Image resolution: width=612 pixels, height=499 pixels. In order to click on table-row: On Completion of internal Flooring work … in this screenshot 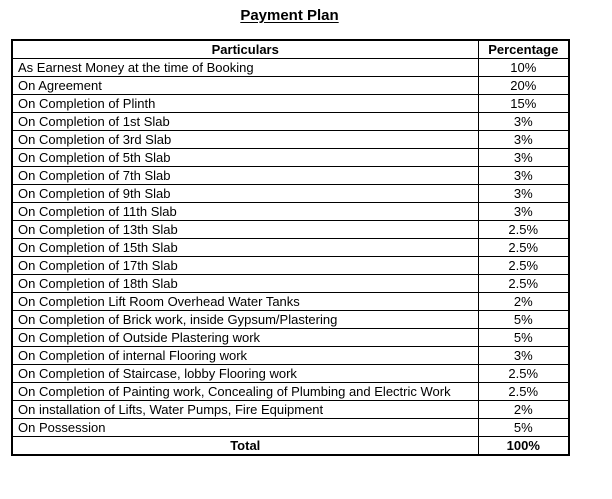, I will do `click(290, 355)`.